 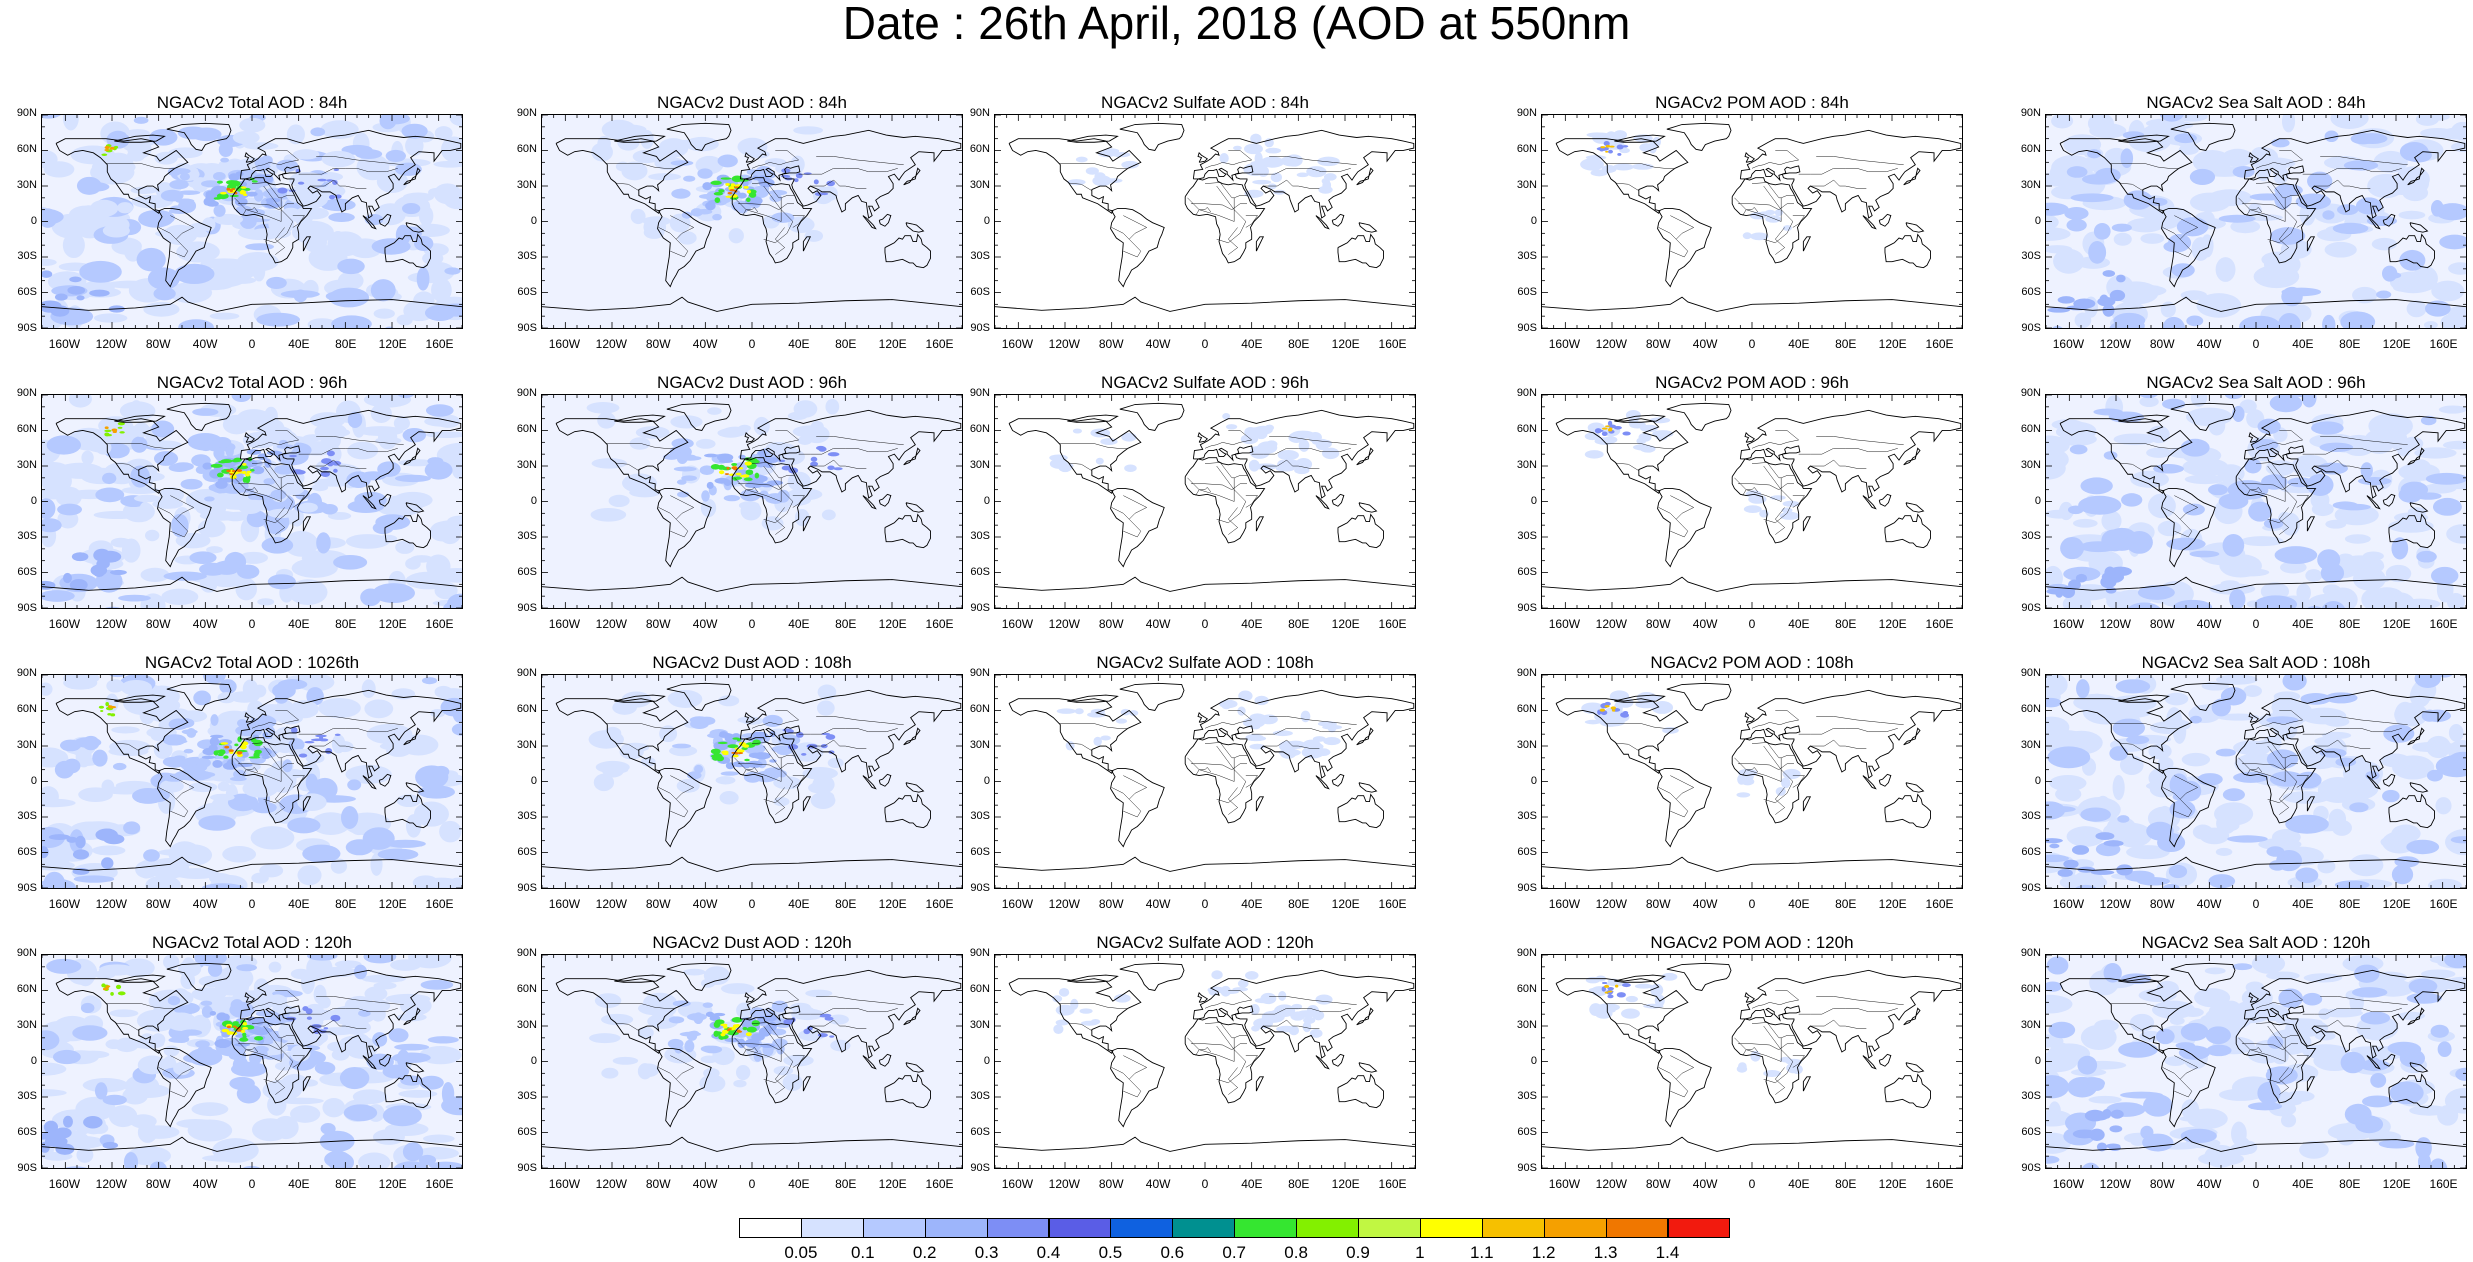 I want to click on panel-title: NGACv2 Sulfate AOD : 108h, so click(x=1205, y=663).